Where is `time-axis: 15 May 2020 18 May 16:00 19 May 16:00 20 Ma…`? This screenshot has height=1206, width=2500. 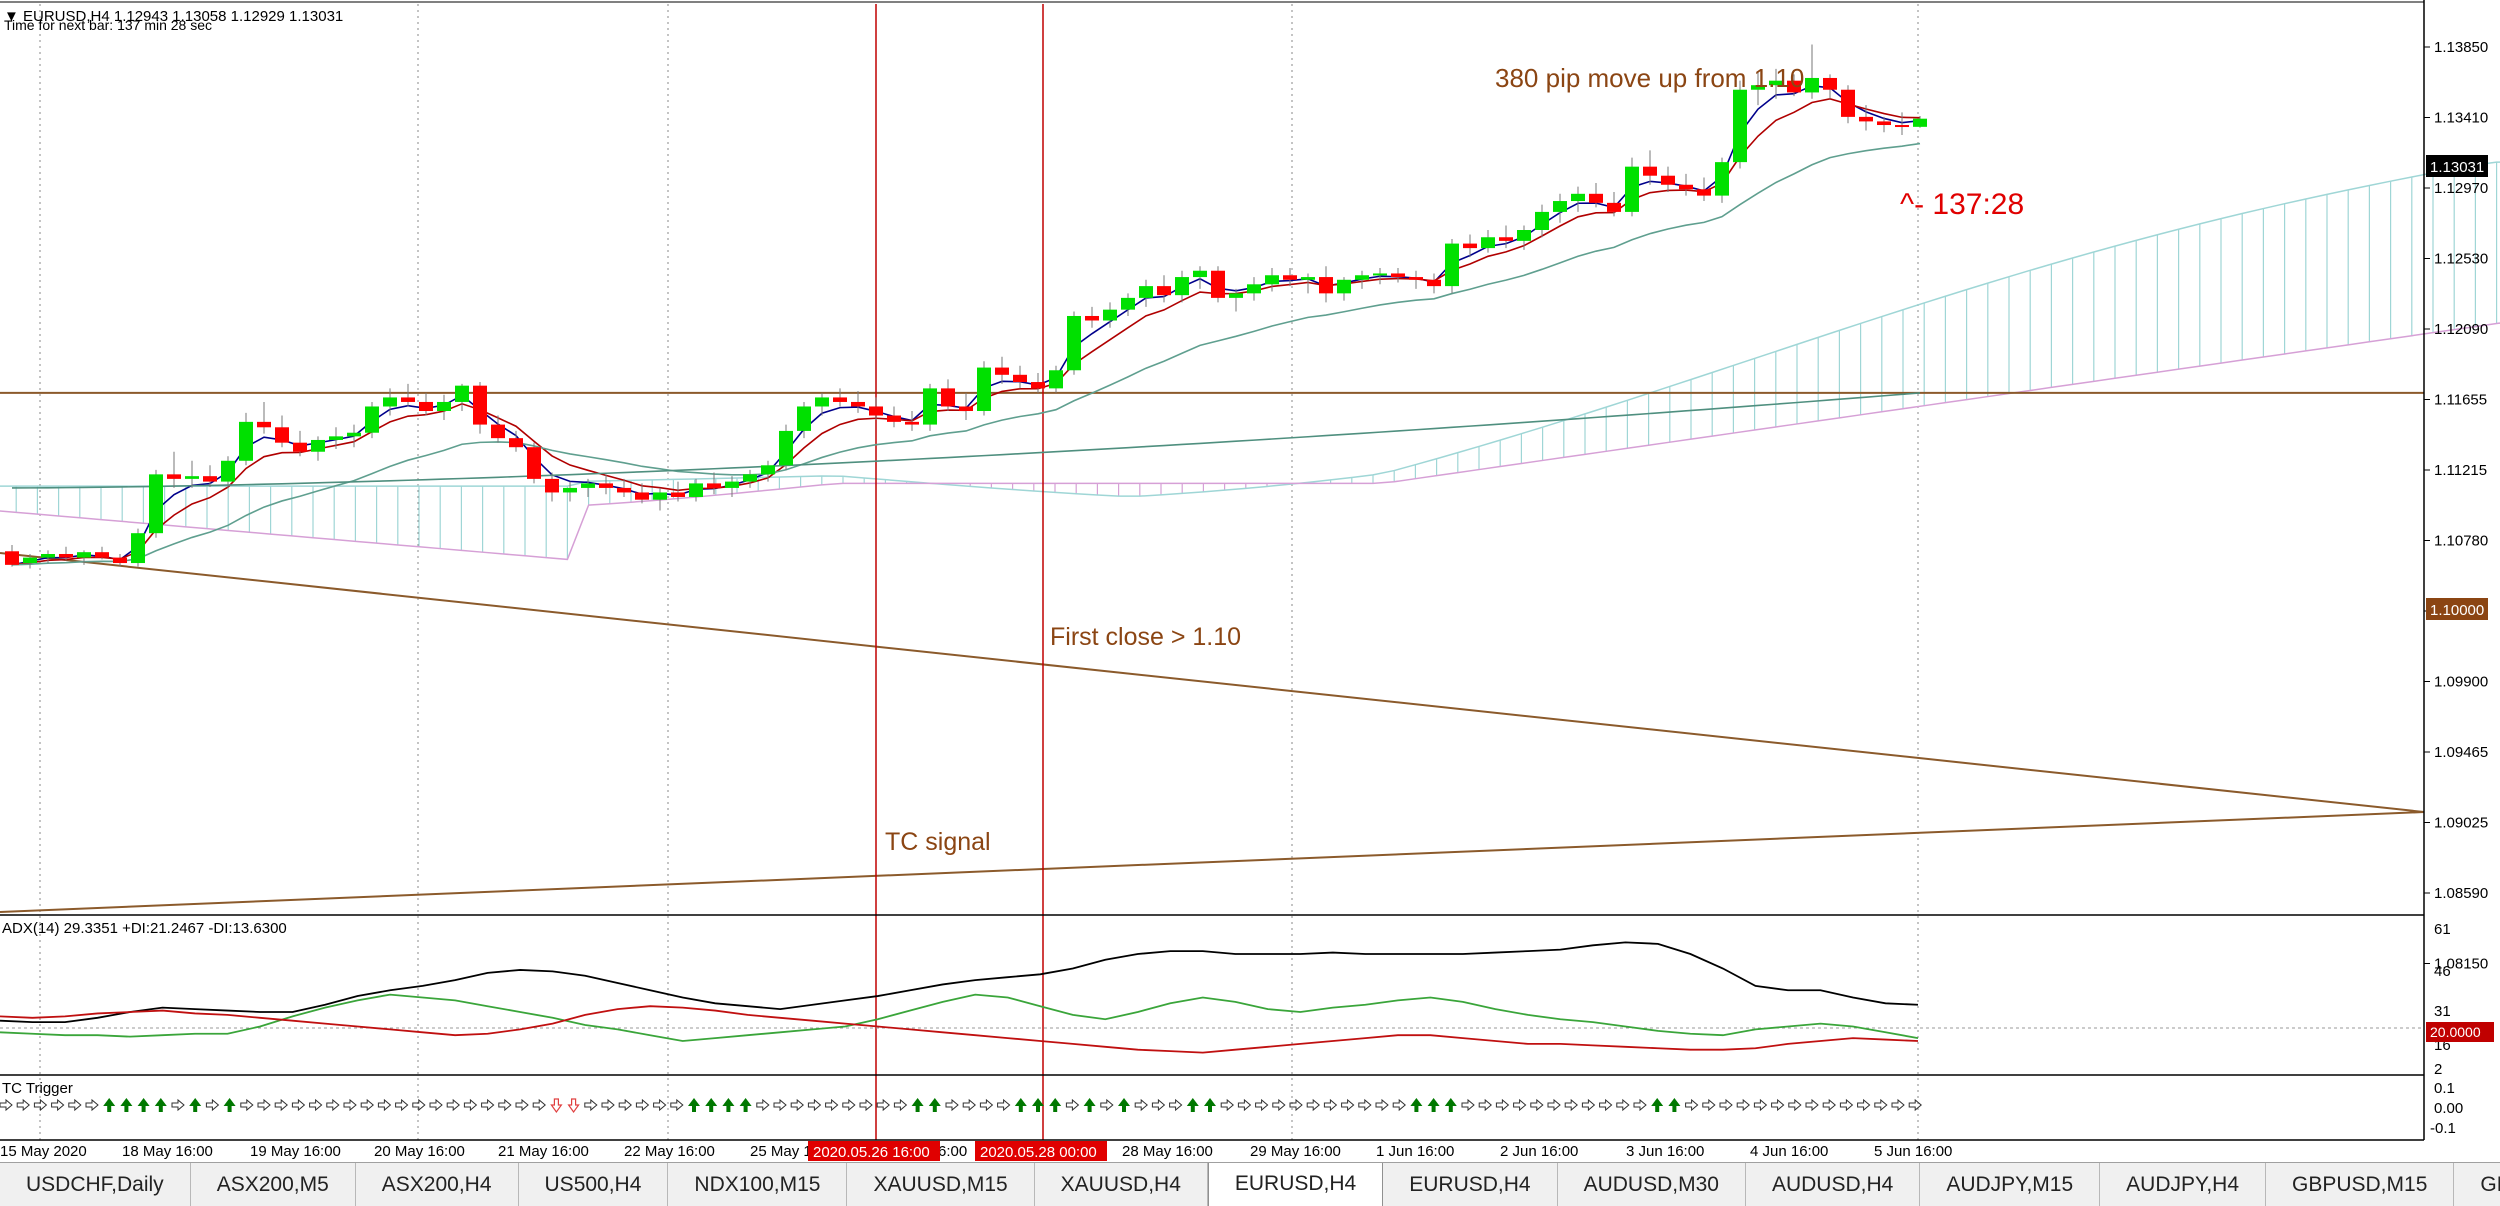 time-axis: 15 May 2020 18 May 16:00 19 May 16:00 20 Ma… is located at coordinates (976, 1151).